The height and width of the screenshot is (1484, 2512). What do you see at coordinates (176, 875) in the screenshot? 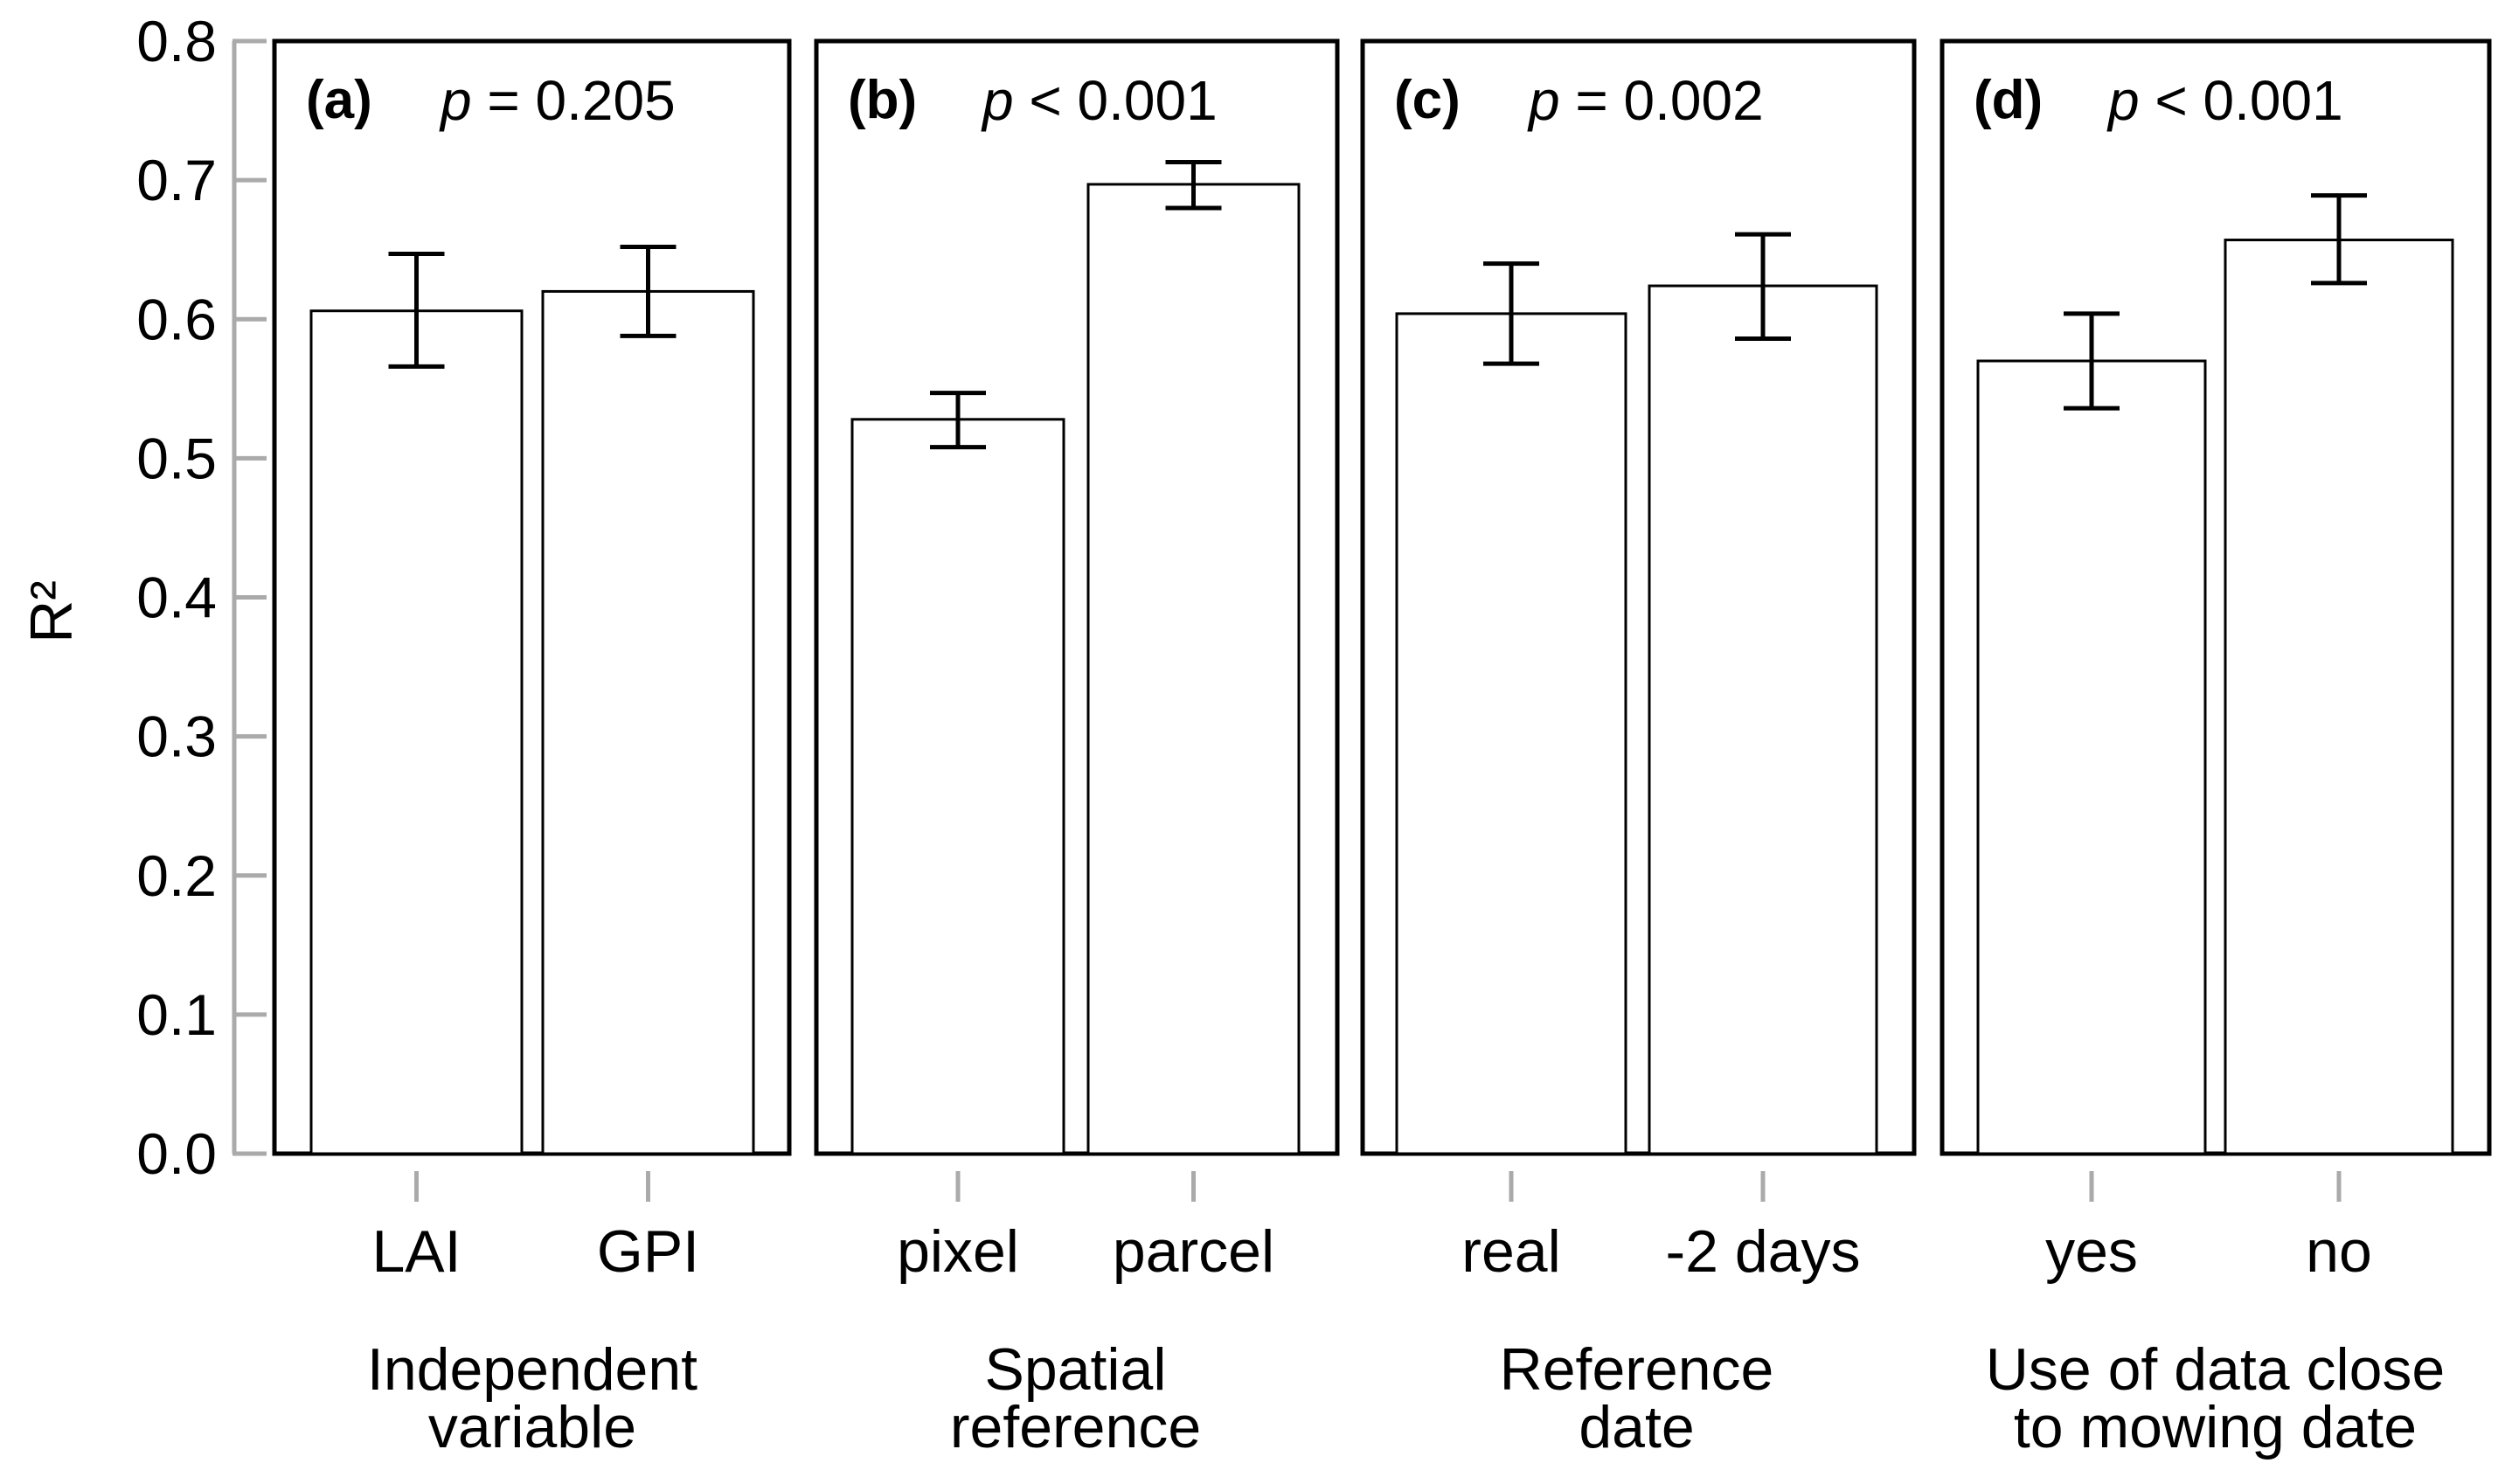
I see `y-tick-label: 0.2` at bounding box center [176, 875].